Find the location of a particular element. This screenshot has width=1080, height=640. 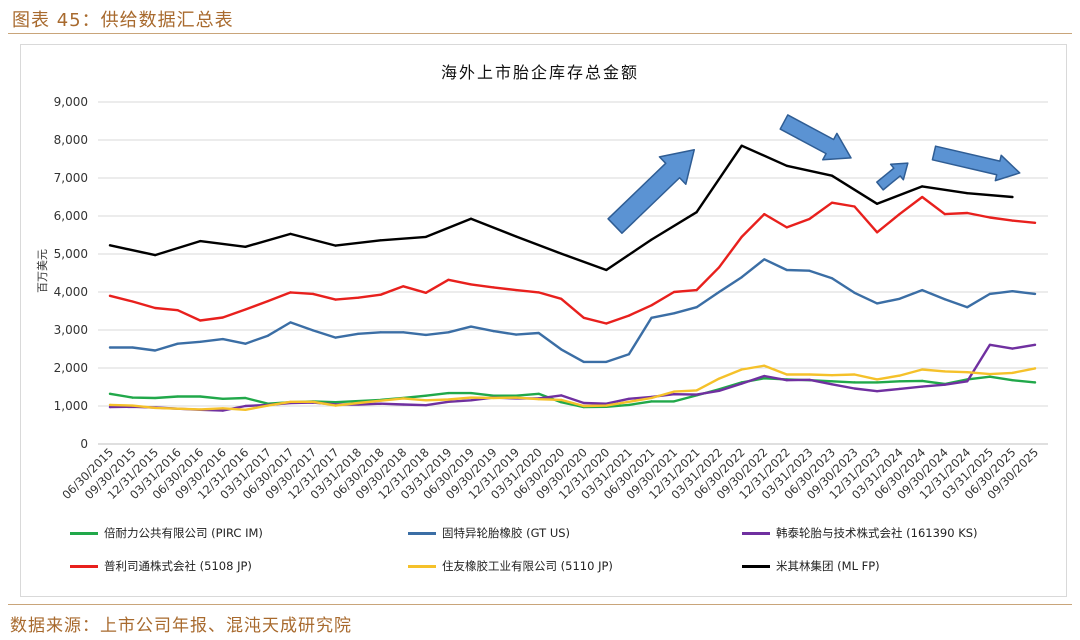

legend-label: 倍耐力公共有限公司 (PIRC IM) is located at coordinates (183, 533).